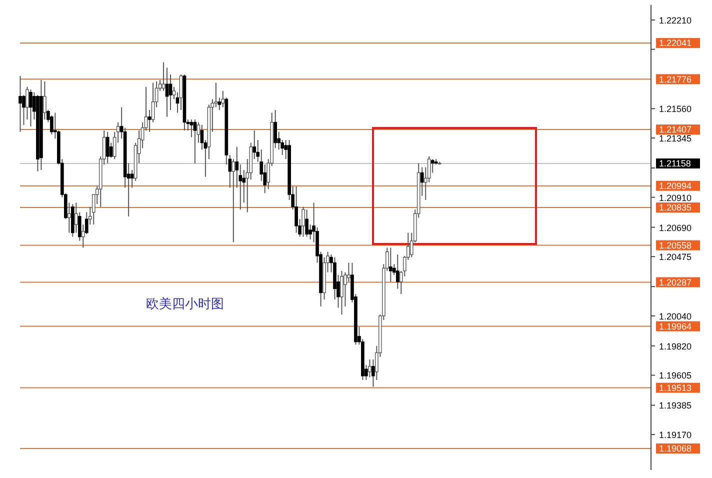  I want to click on ref-line-label: 1.21407, so click(675, 129).